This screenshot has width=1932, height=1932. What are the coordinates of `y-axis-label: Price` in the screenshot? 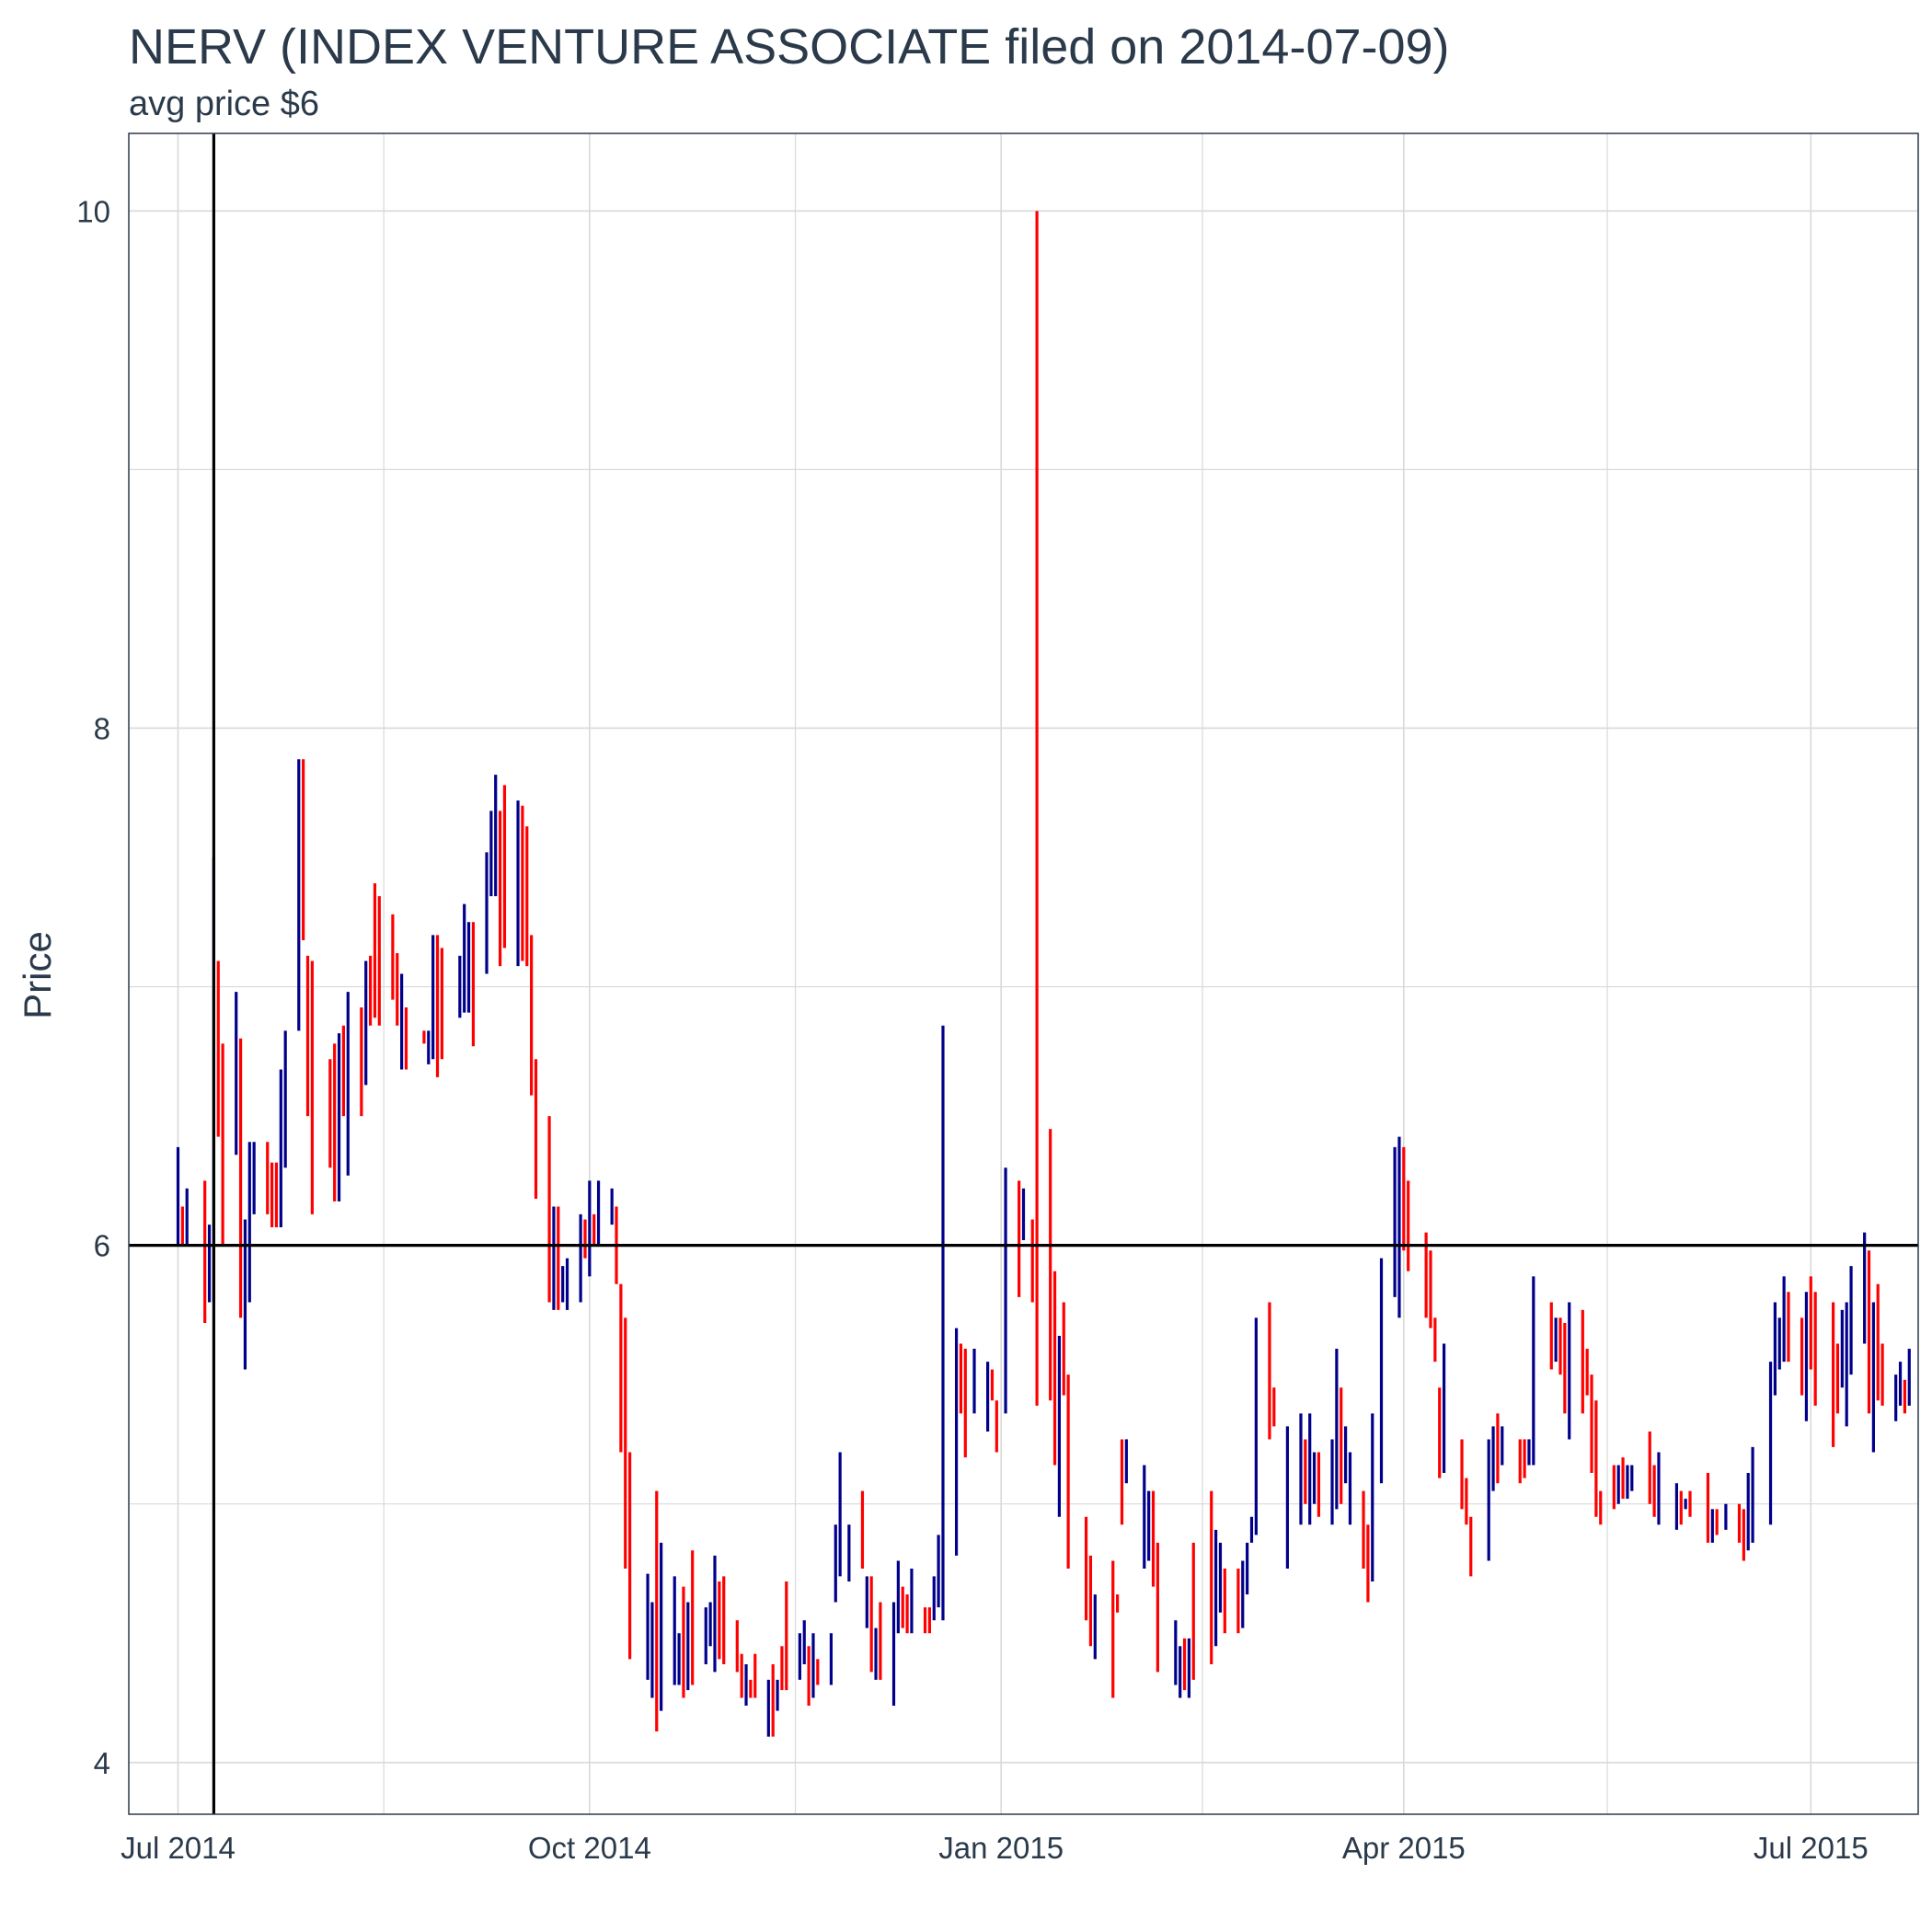 It's located at (37, 975).